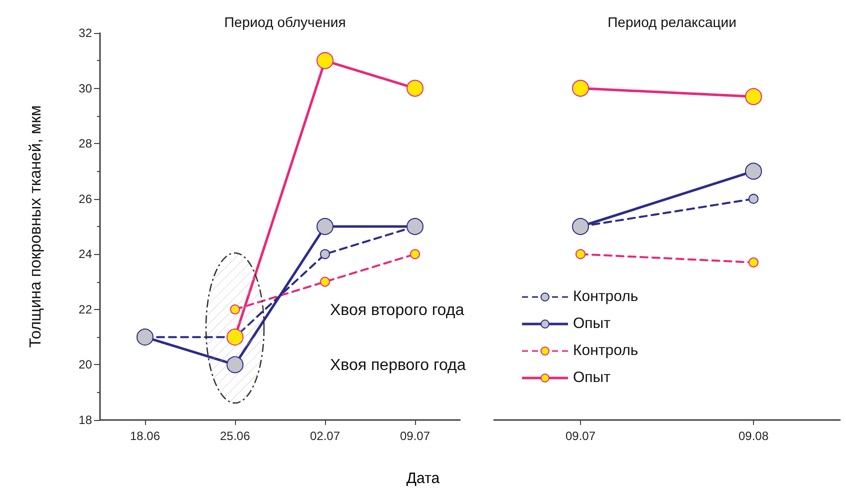 The height and width of the screenshot is (494, 846). Describe the element at coordinates (145, 436) in the screenshot. I see `x-tick-label: 18.06` at that location.